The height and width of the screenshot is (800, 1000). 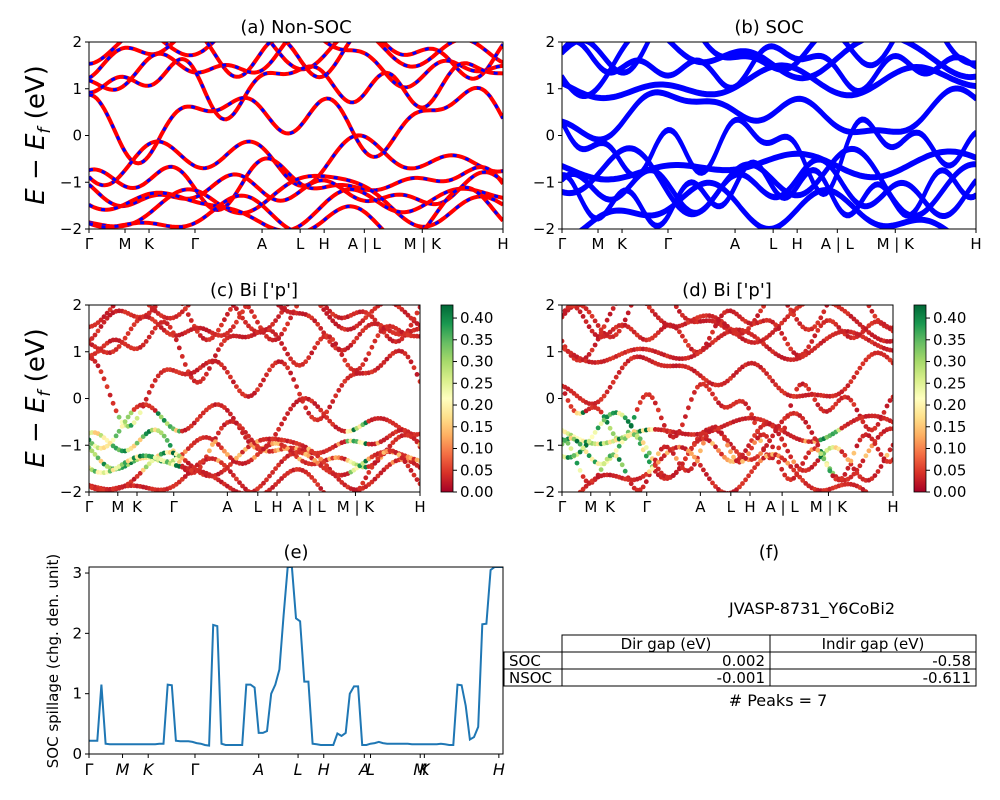 What do you see at coordinates (296, 657) in the screenshot?
I see `panel-e-line` at bounding box center [296, 657].